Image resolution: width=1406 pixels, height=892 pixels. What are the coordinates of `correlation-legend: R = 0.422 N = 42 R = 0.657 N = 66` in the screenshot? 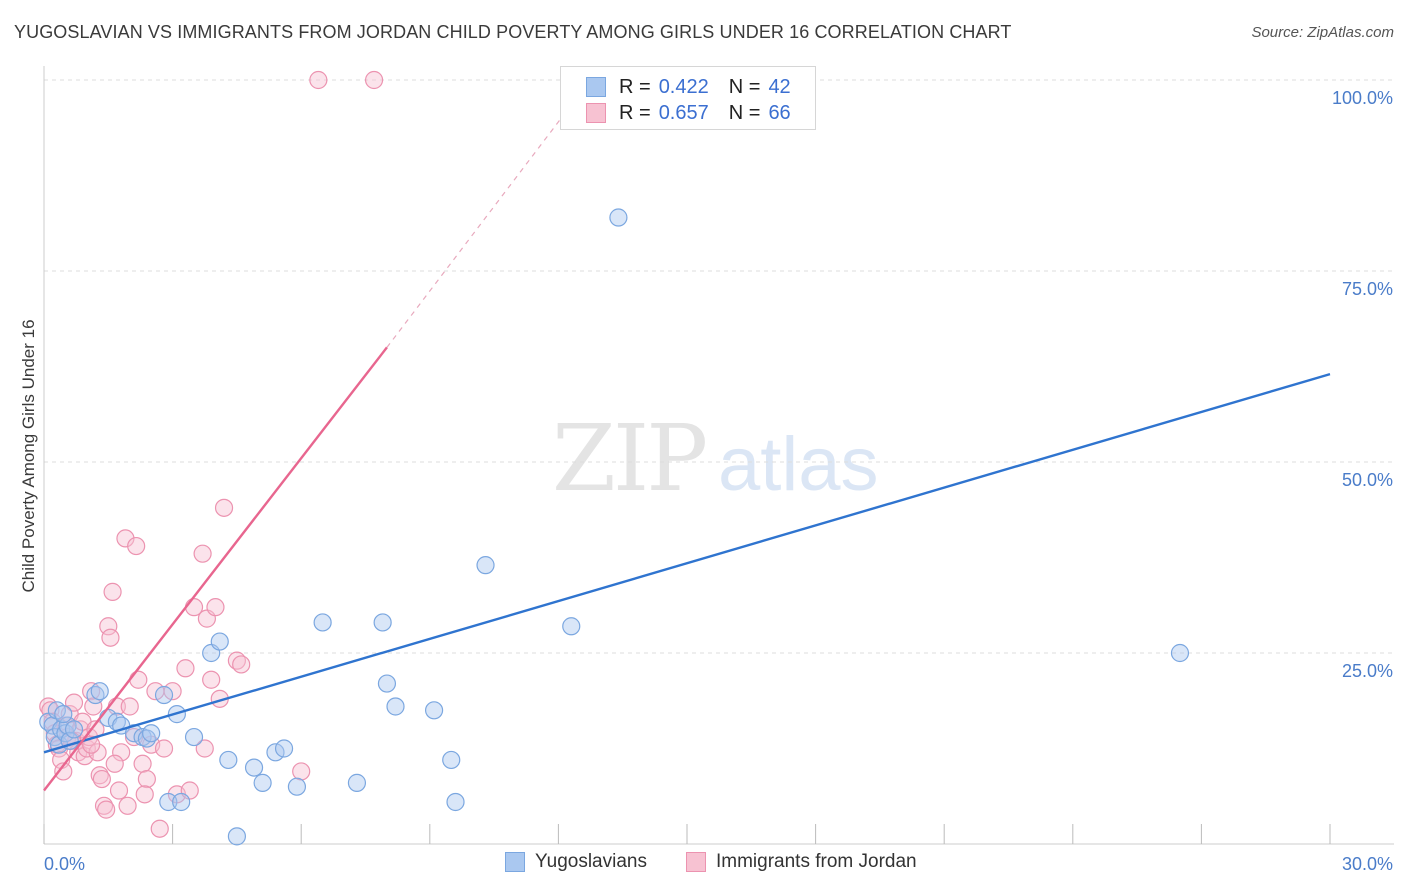 It's located at (688, 98).